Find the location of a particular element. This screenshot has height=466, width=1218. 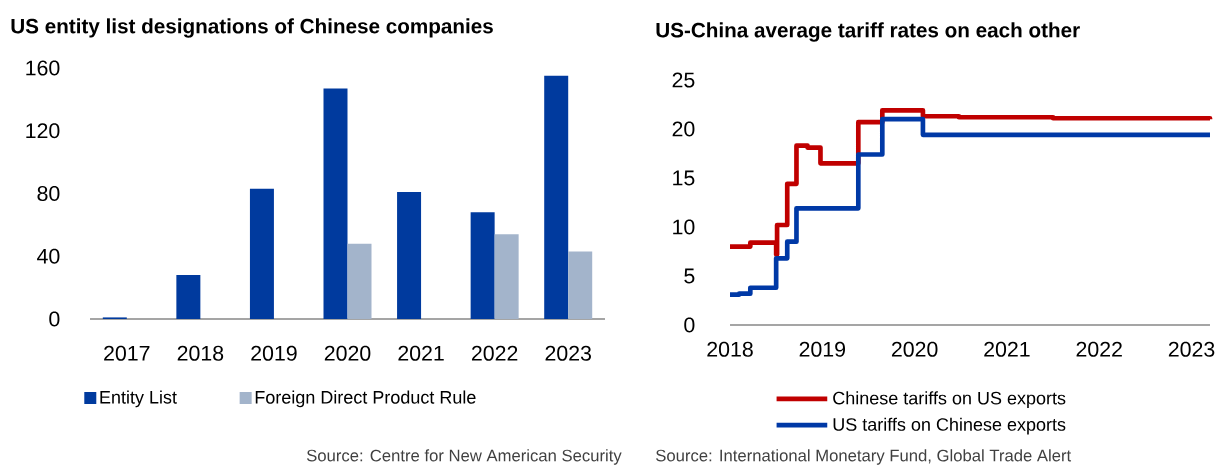

source-note: Source: International Monetary Fund, Global Trade Alert is located at coordinates (864, 457).